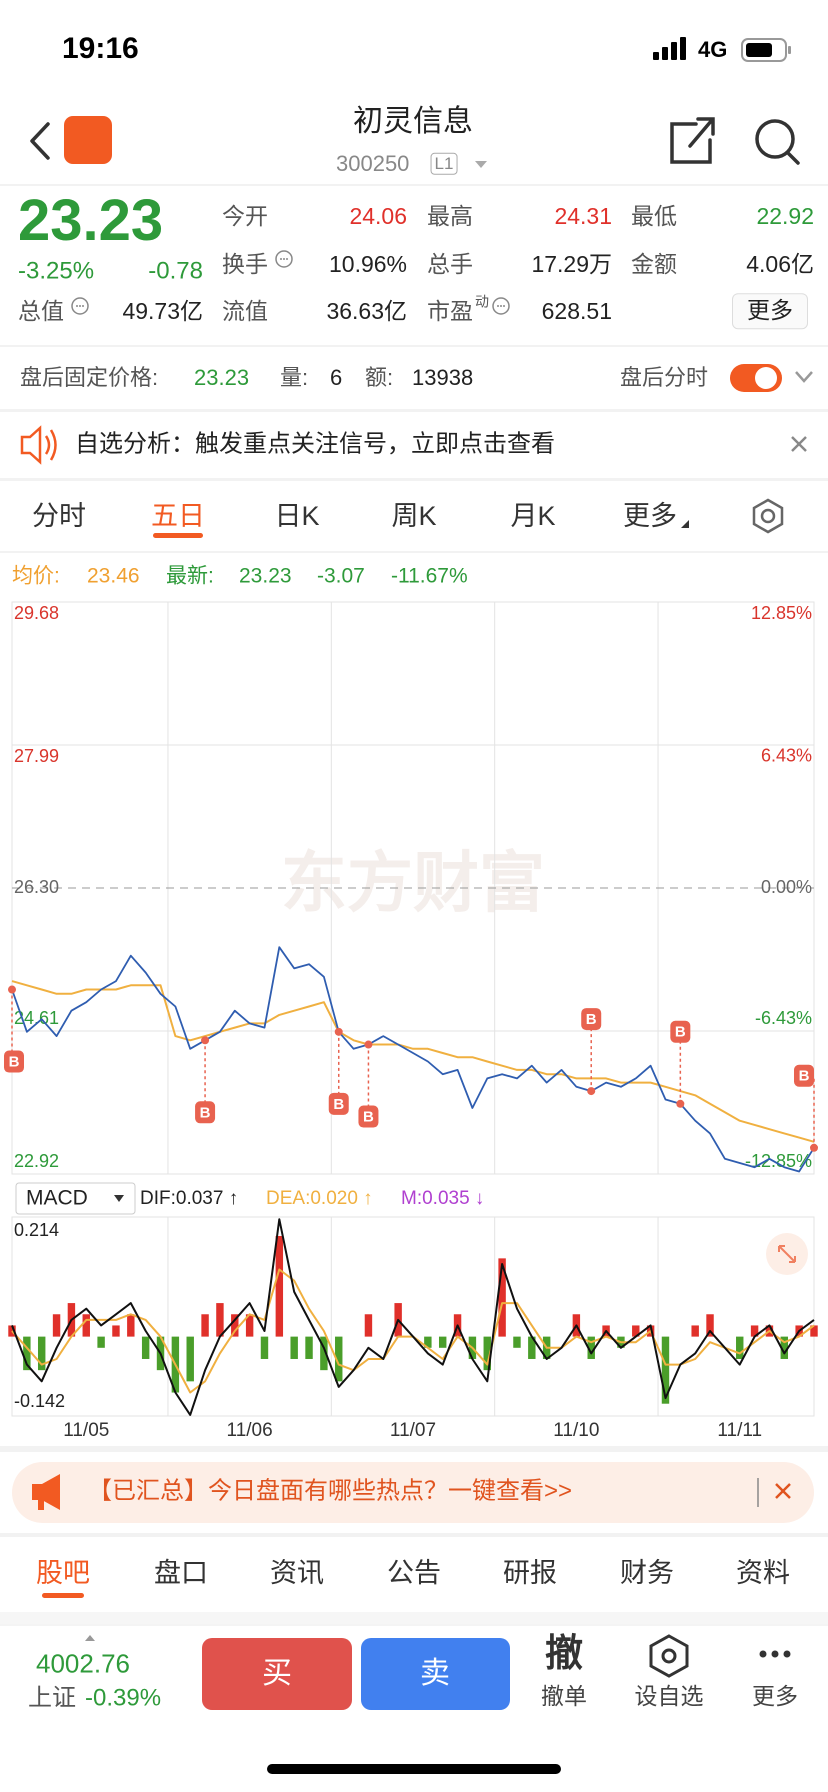  I want to click on chart-tab: 分时, so click(59, 515).